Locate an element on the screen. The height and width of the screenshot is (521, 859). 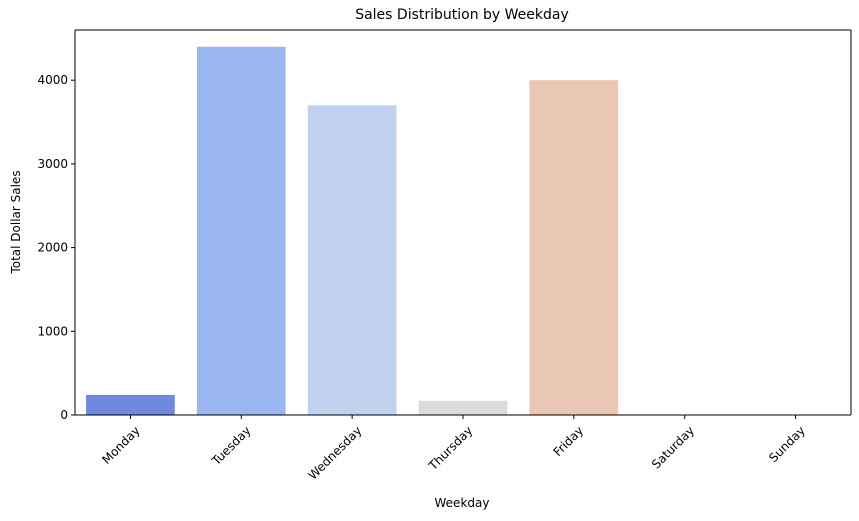
bar-wednesday is located at coordinates (352, 260).